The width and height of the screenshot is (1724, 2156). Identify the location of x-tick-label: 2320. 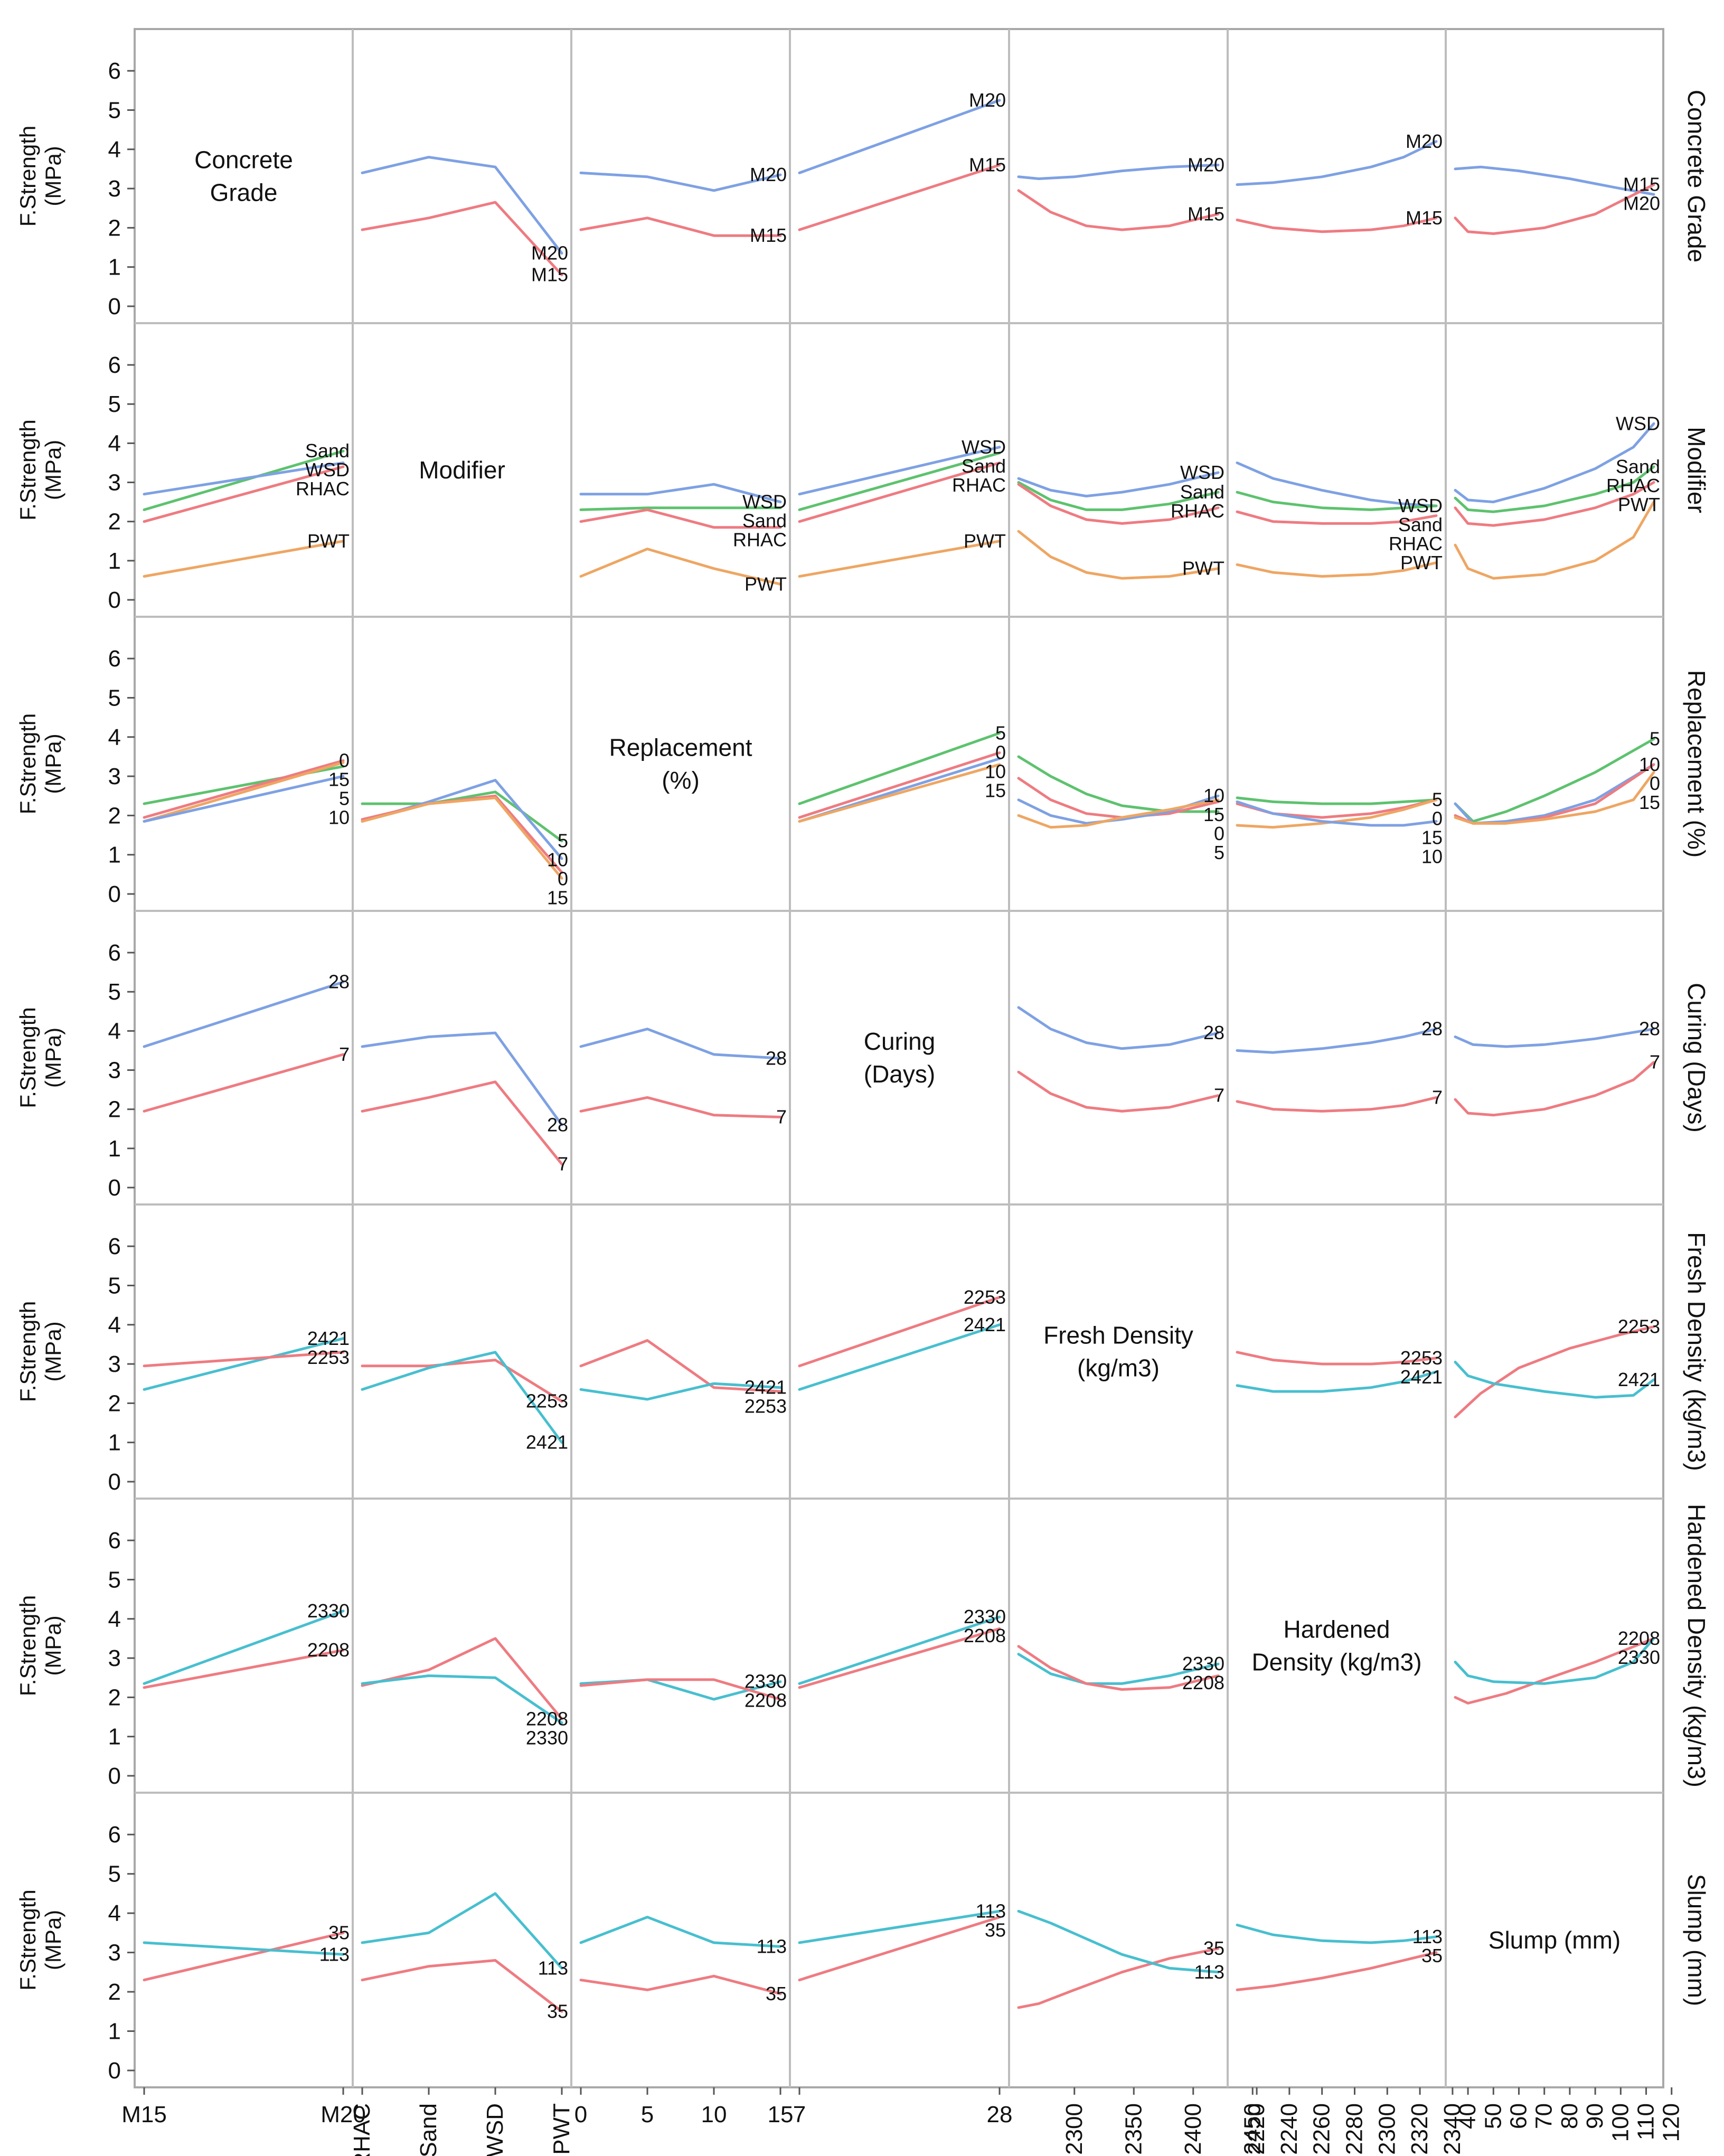
(1420, 2129).